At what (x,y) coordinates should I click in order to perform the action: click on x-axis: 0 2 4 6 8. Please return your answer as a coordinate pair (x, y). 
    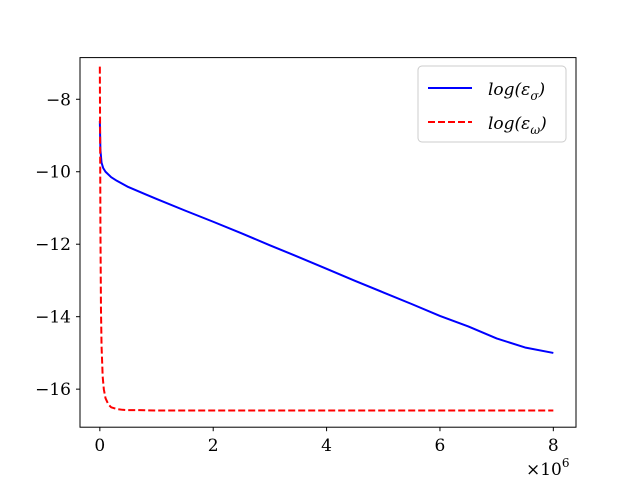
    Looking at the image, I should click on (326, 441).